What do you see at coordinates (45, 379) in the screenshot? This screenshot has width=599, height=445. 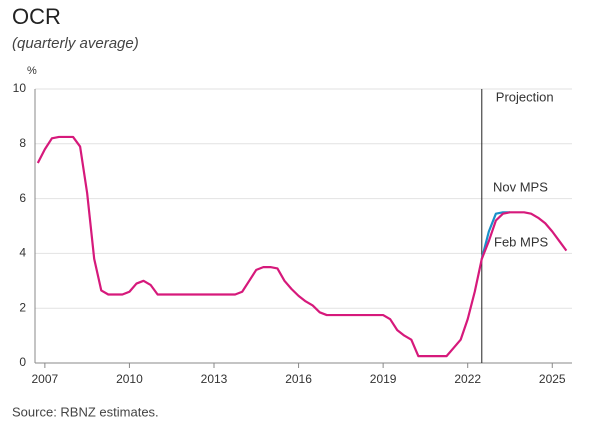 I see `x-tick-label: 2007` at bounding box center [45, 379].